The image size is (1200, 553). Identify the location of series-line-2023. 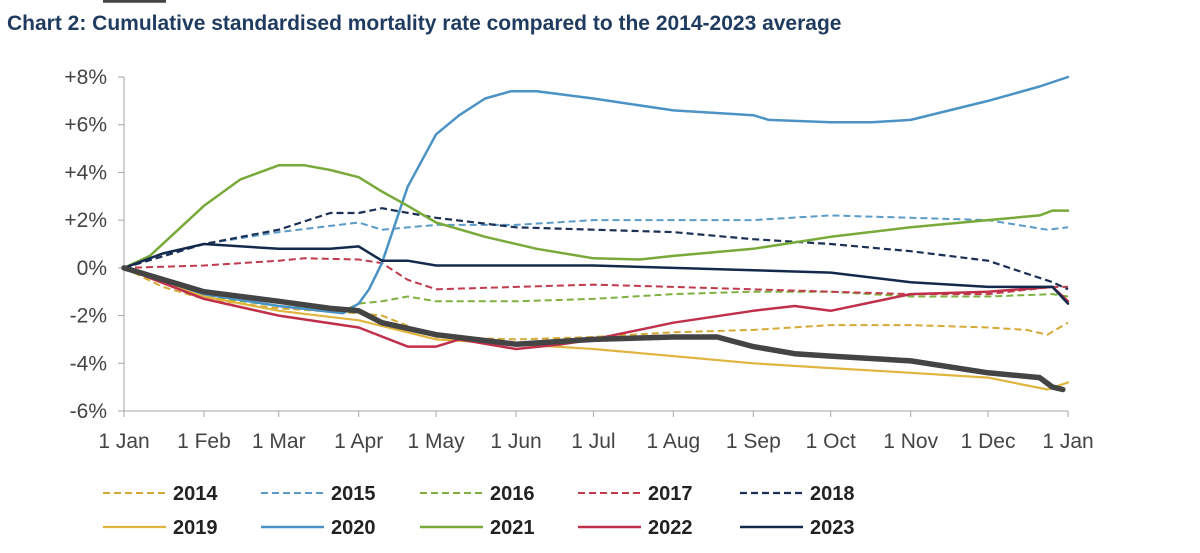
(596, 273).